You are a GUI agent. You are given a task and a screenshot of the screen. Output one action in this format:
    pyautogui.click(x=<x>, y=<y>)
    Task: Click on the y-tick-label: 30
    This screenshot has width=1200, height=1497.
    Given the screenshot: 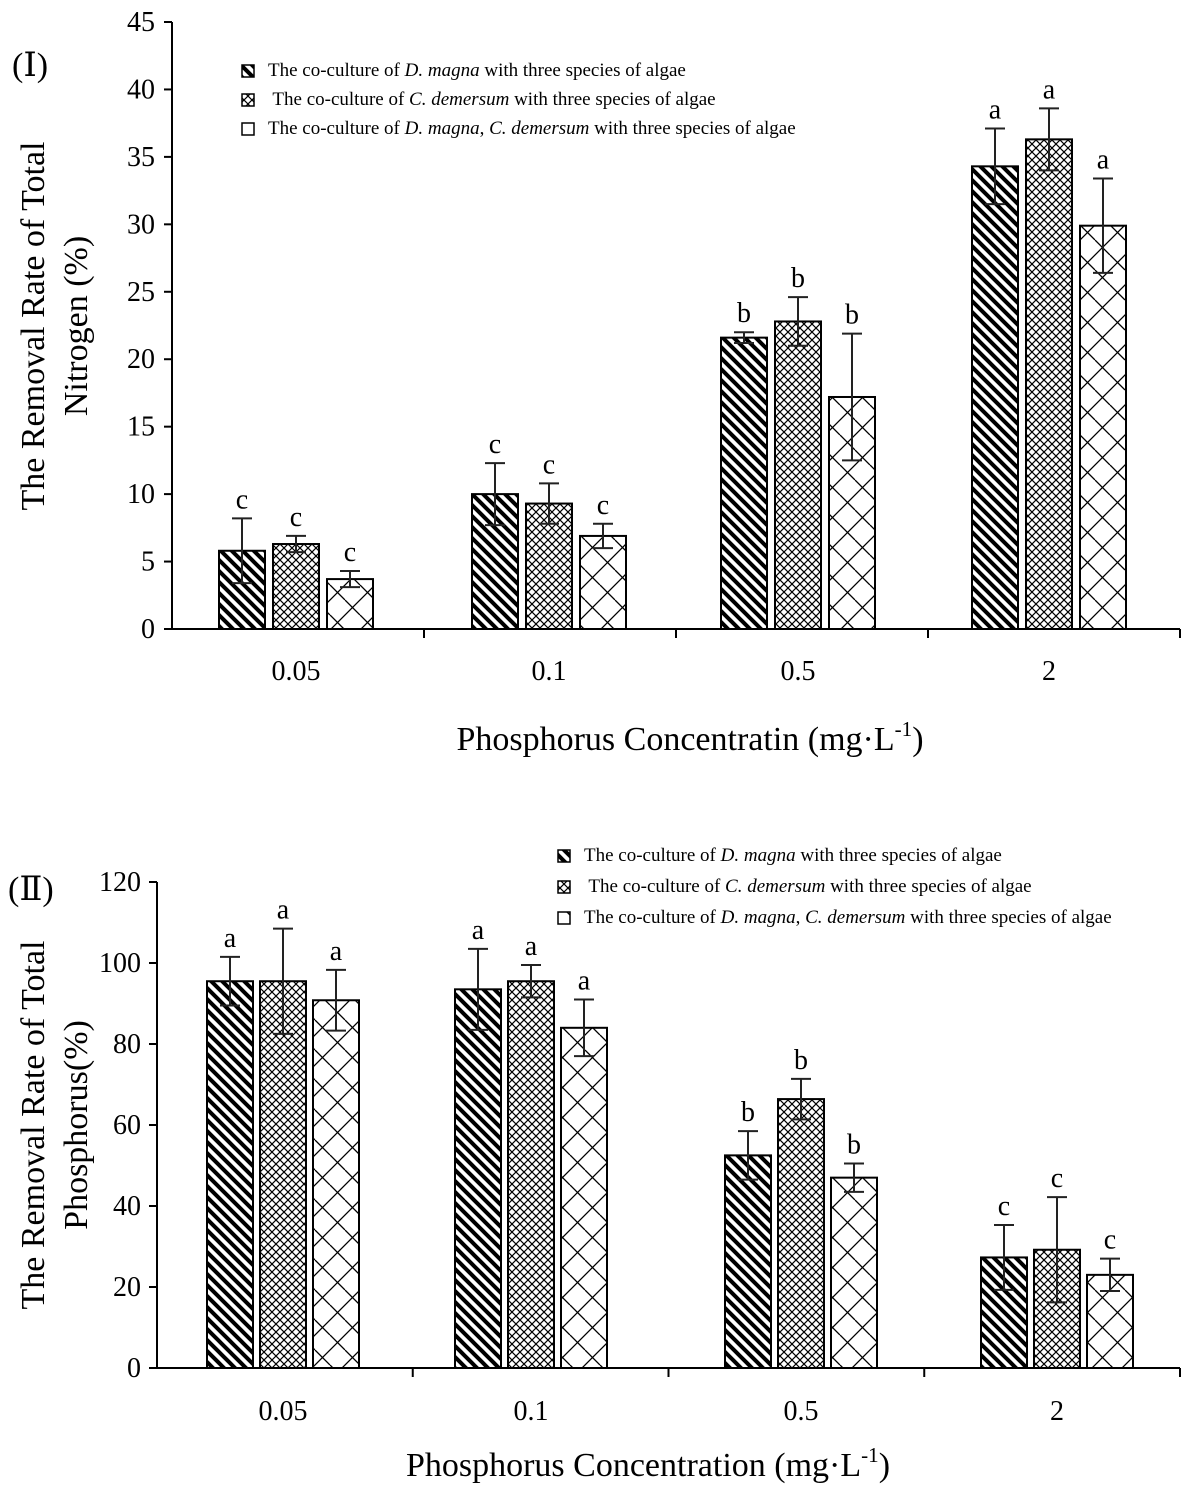 What is the action you would take?
    pyautogui.click(x=141, y=224)
    